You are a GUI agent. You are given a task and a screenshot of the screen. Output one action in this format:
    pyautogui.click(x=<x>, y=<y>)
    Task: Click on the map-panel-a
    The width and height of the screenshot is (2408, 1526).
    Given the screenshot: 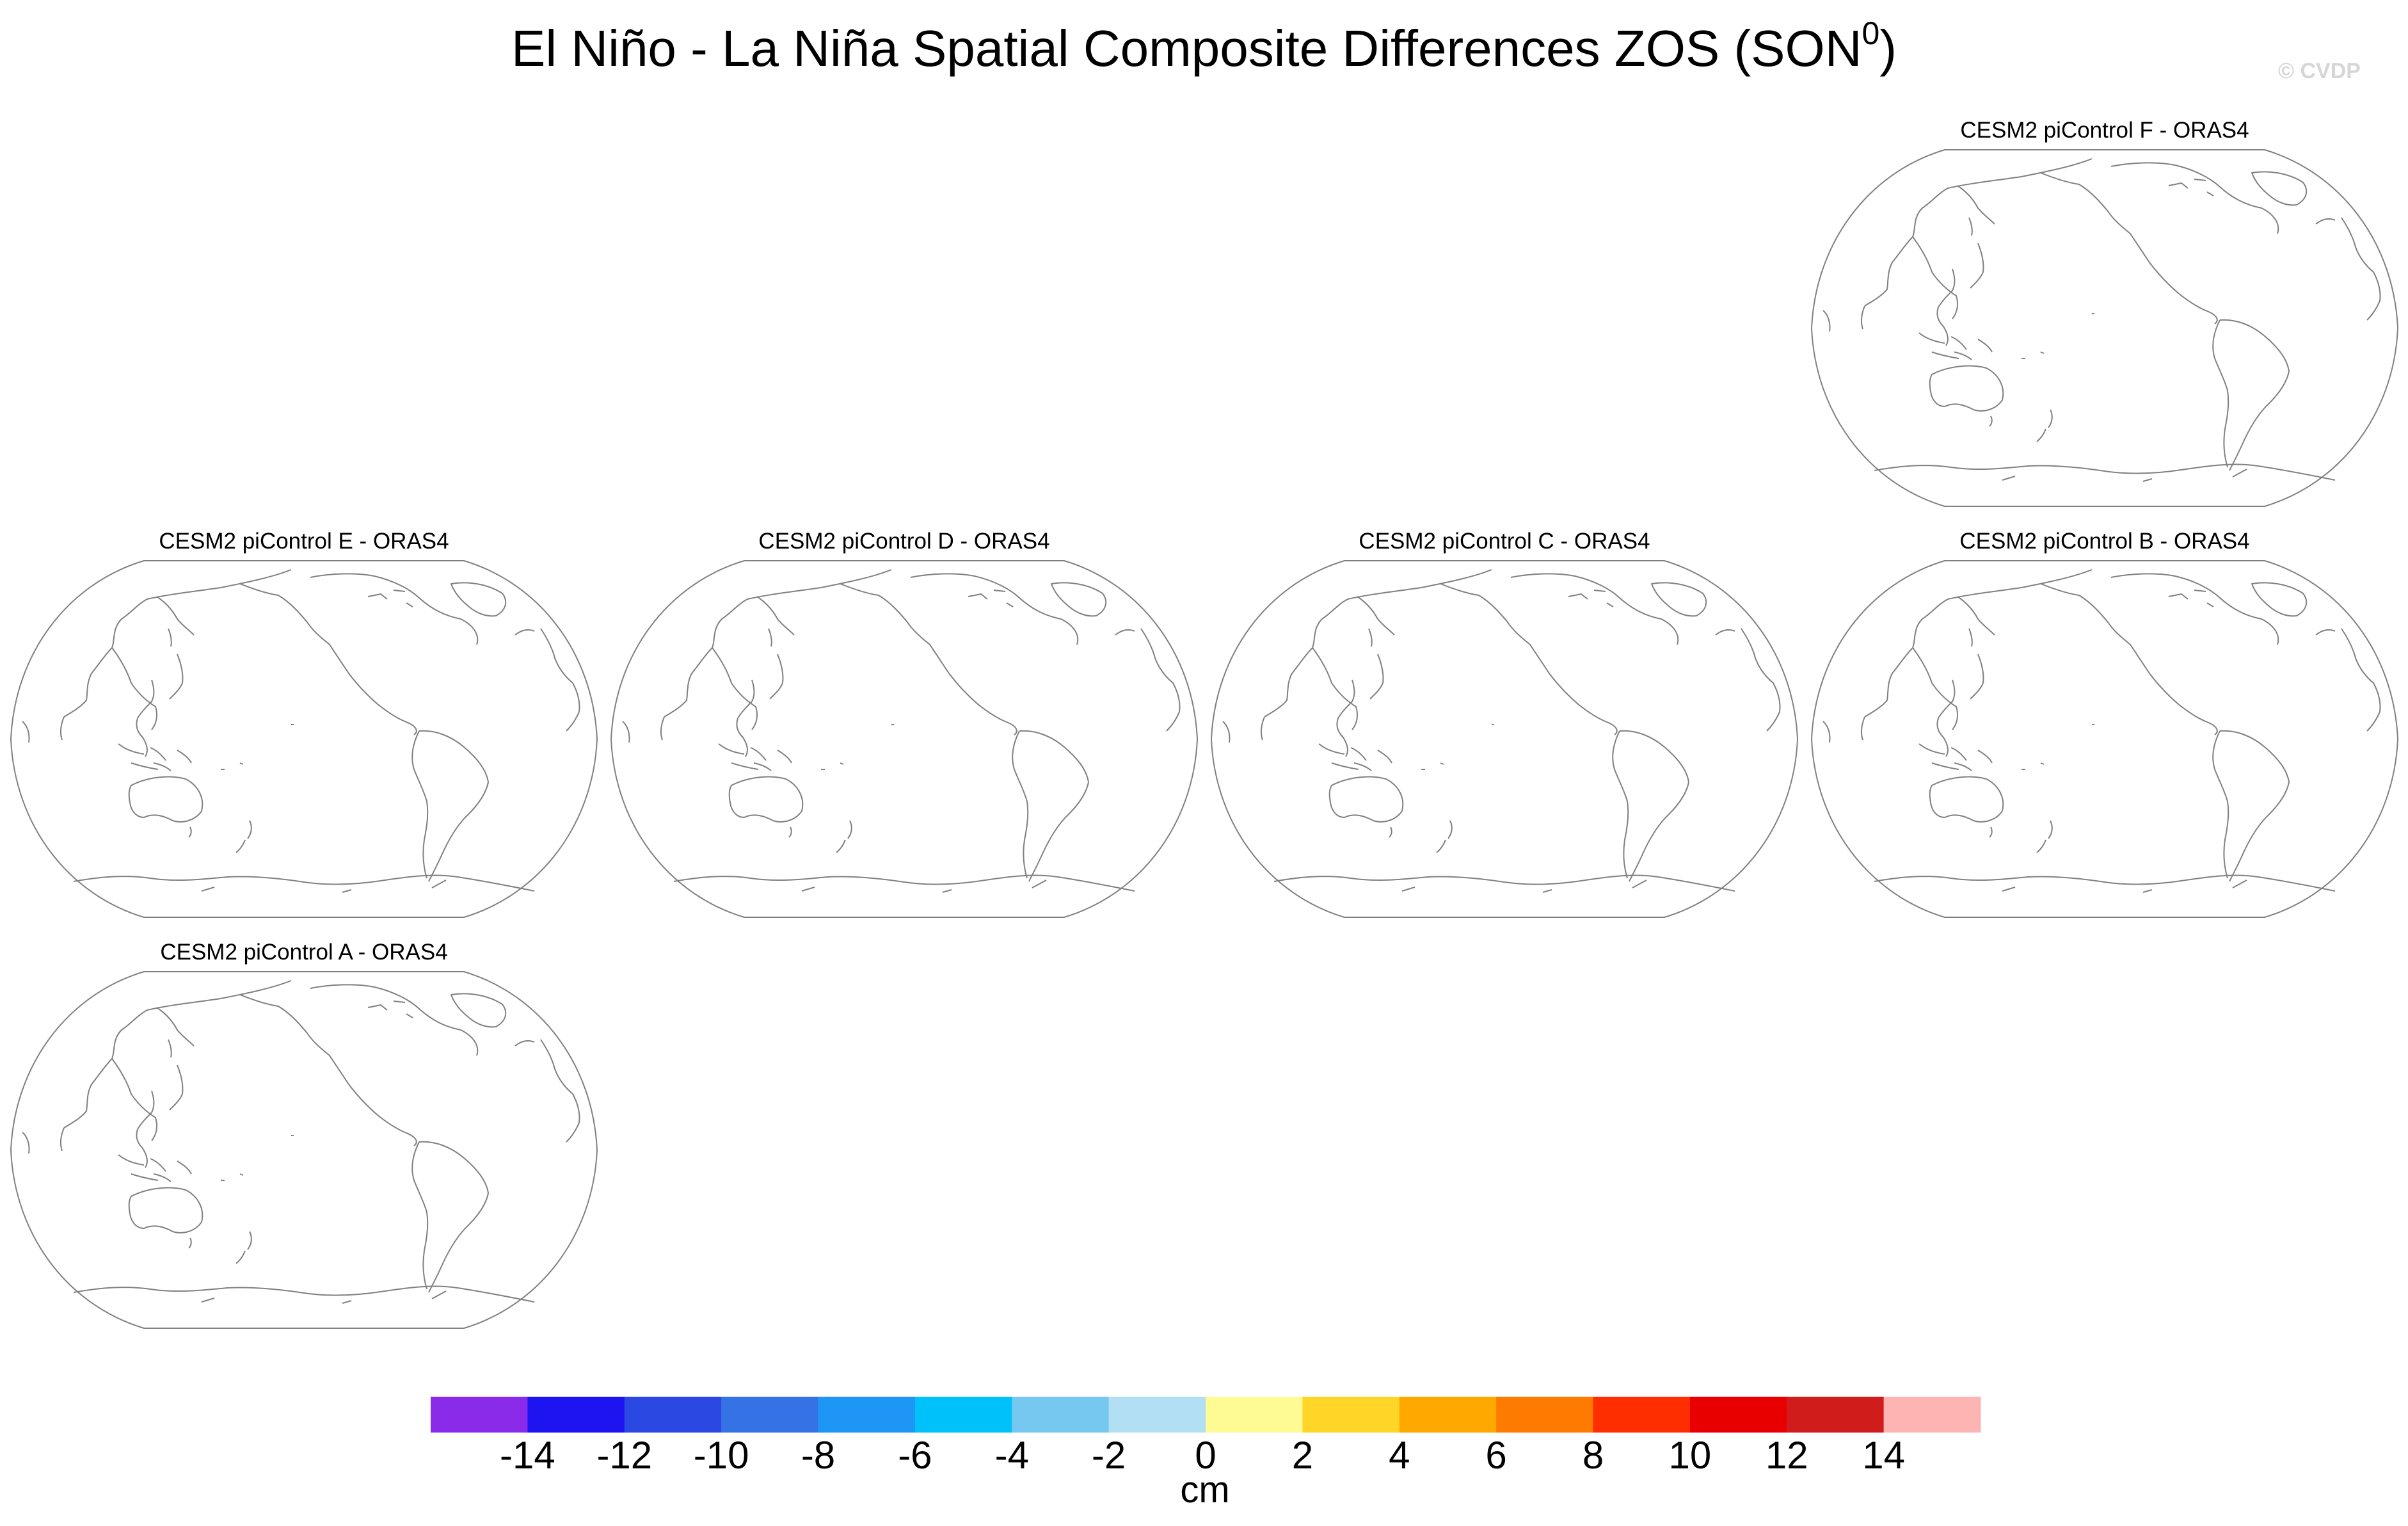 What is the action you would take?
    pyautogui.click(x=304, y=1150)
    